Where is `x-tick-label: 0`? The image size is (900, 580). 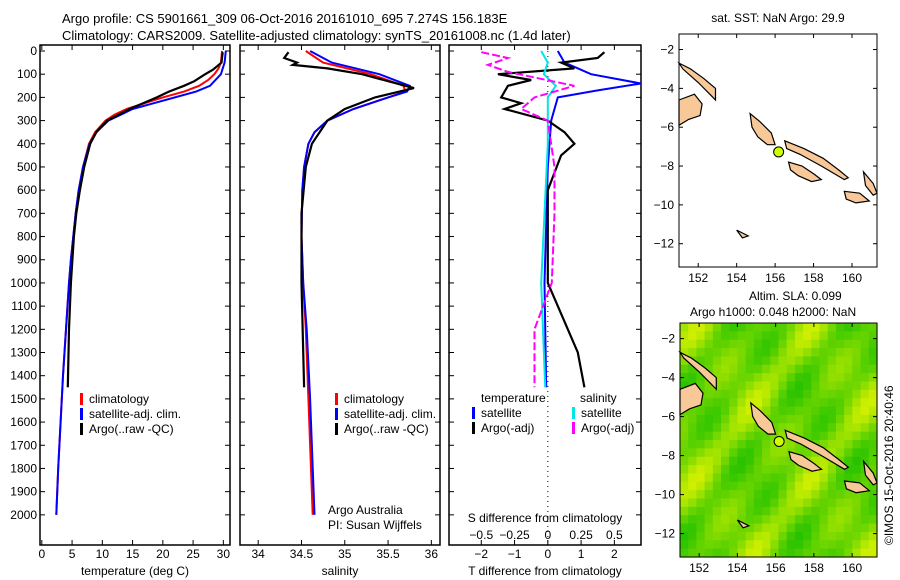
x-tick-label: 0 is located at coordinates (41, 554).